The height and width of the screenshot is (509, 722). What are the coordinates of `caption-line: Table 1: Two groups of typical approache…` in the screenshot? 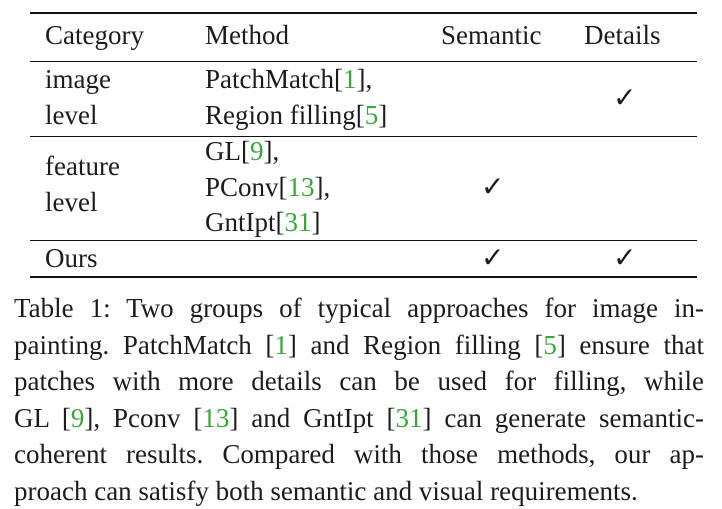 It's located at (359, 308).